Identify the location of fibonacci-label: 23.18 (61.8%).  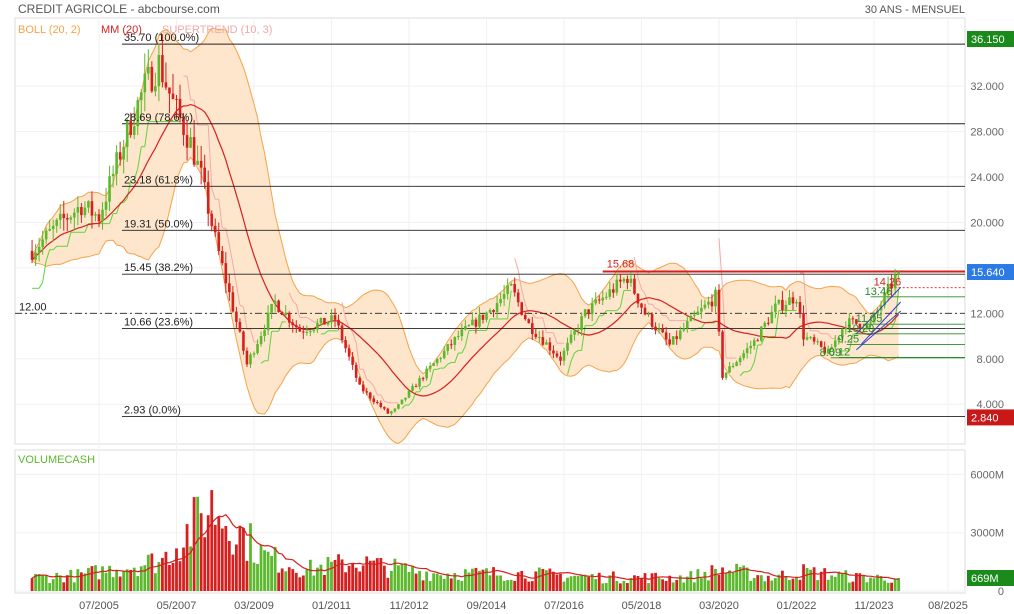
(158, 180).